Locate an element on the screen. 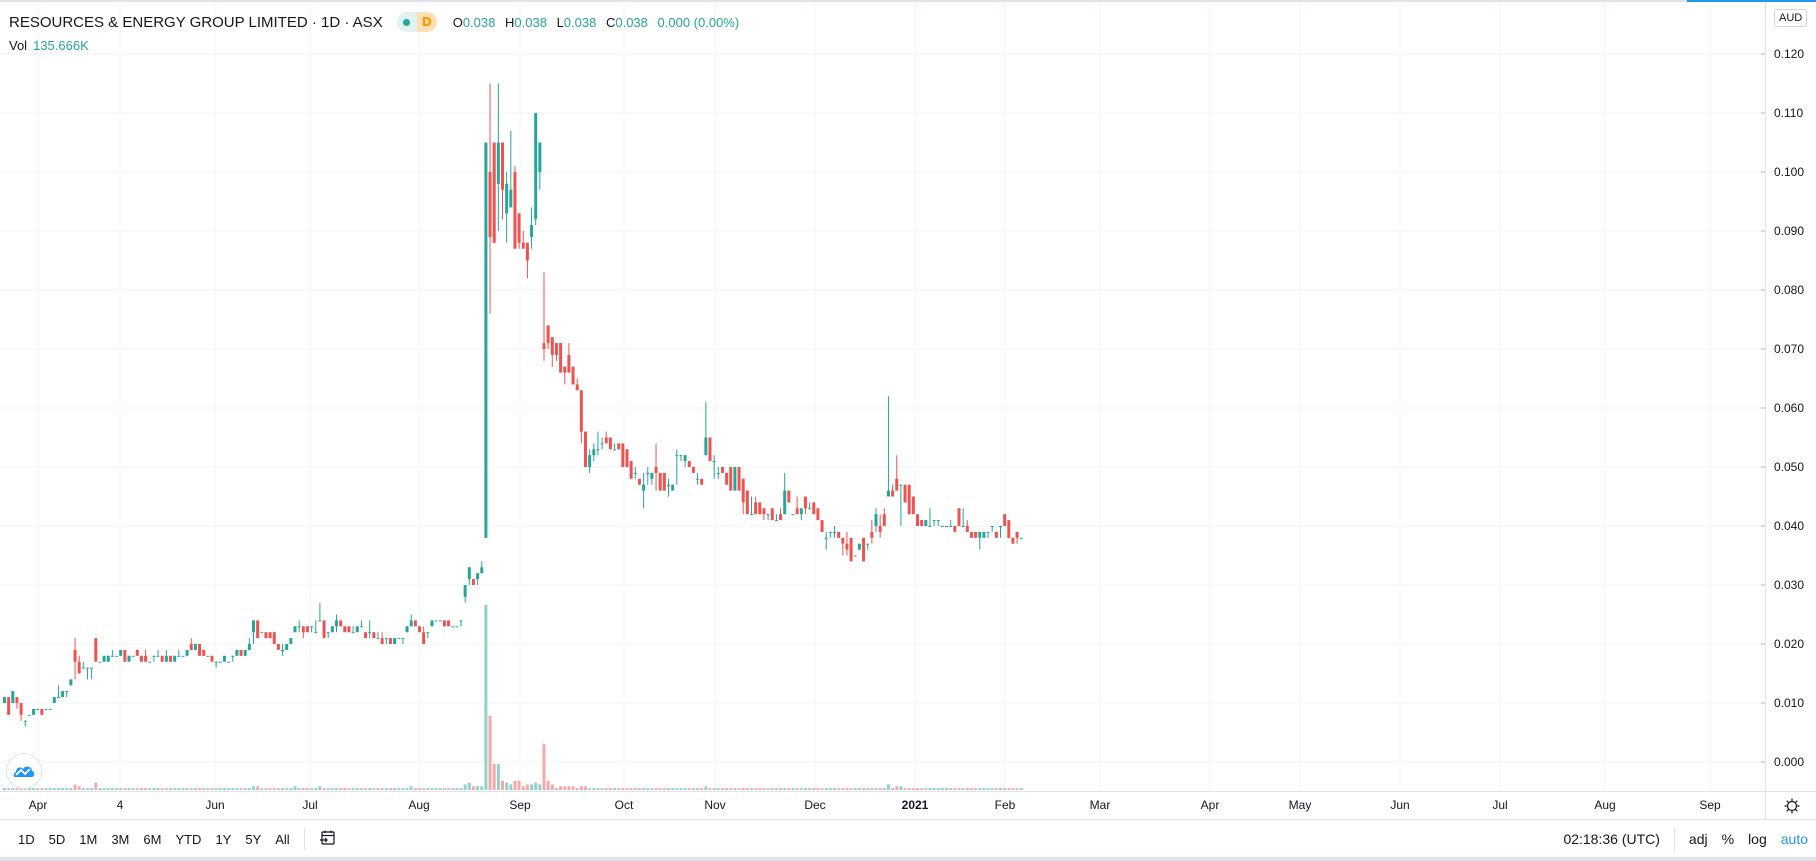 The width and height of the screenshot is (1816, 861). percent-scale-toggle: % is located at coordinates (1728, 839).